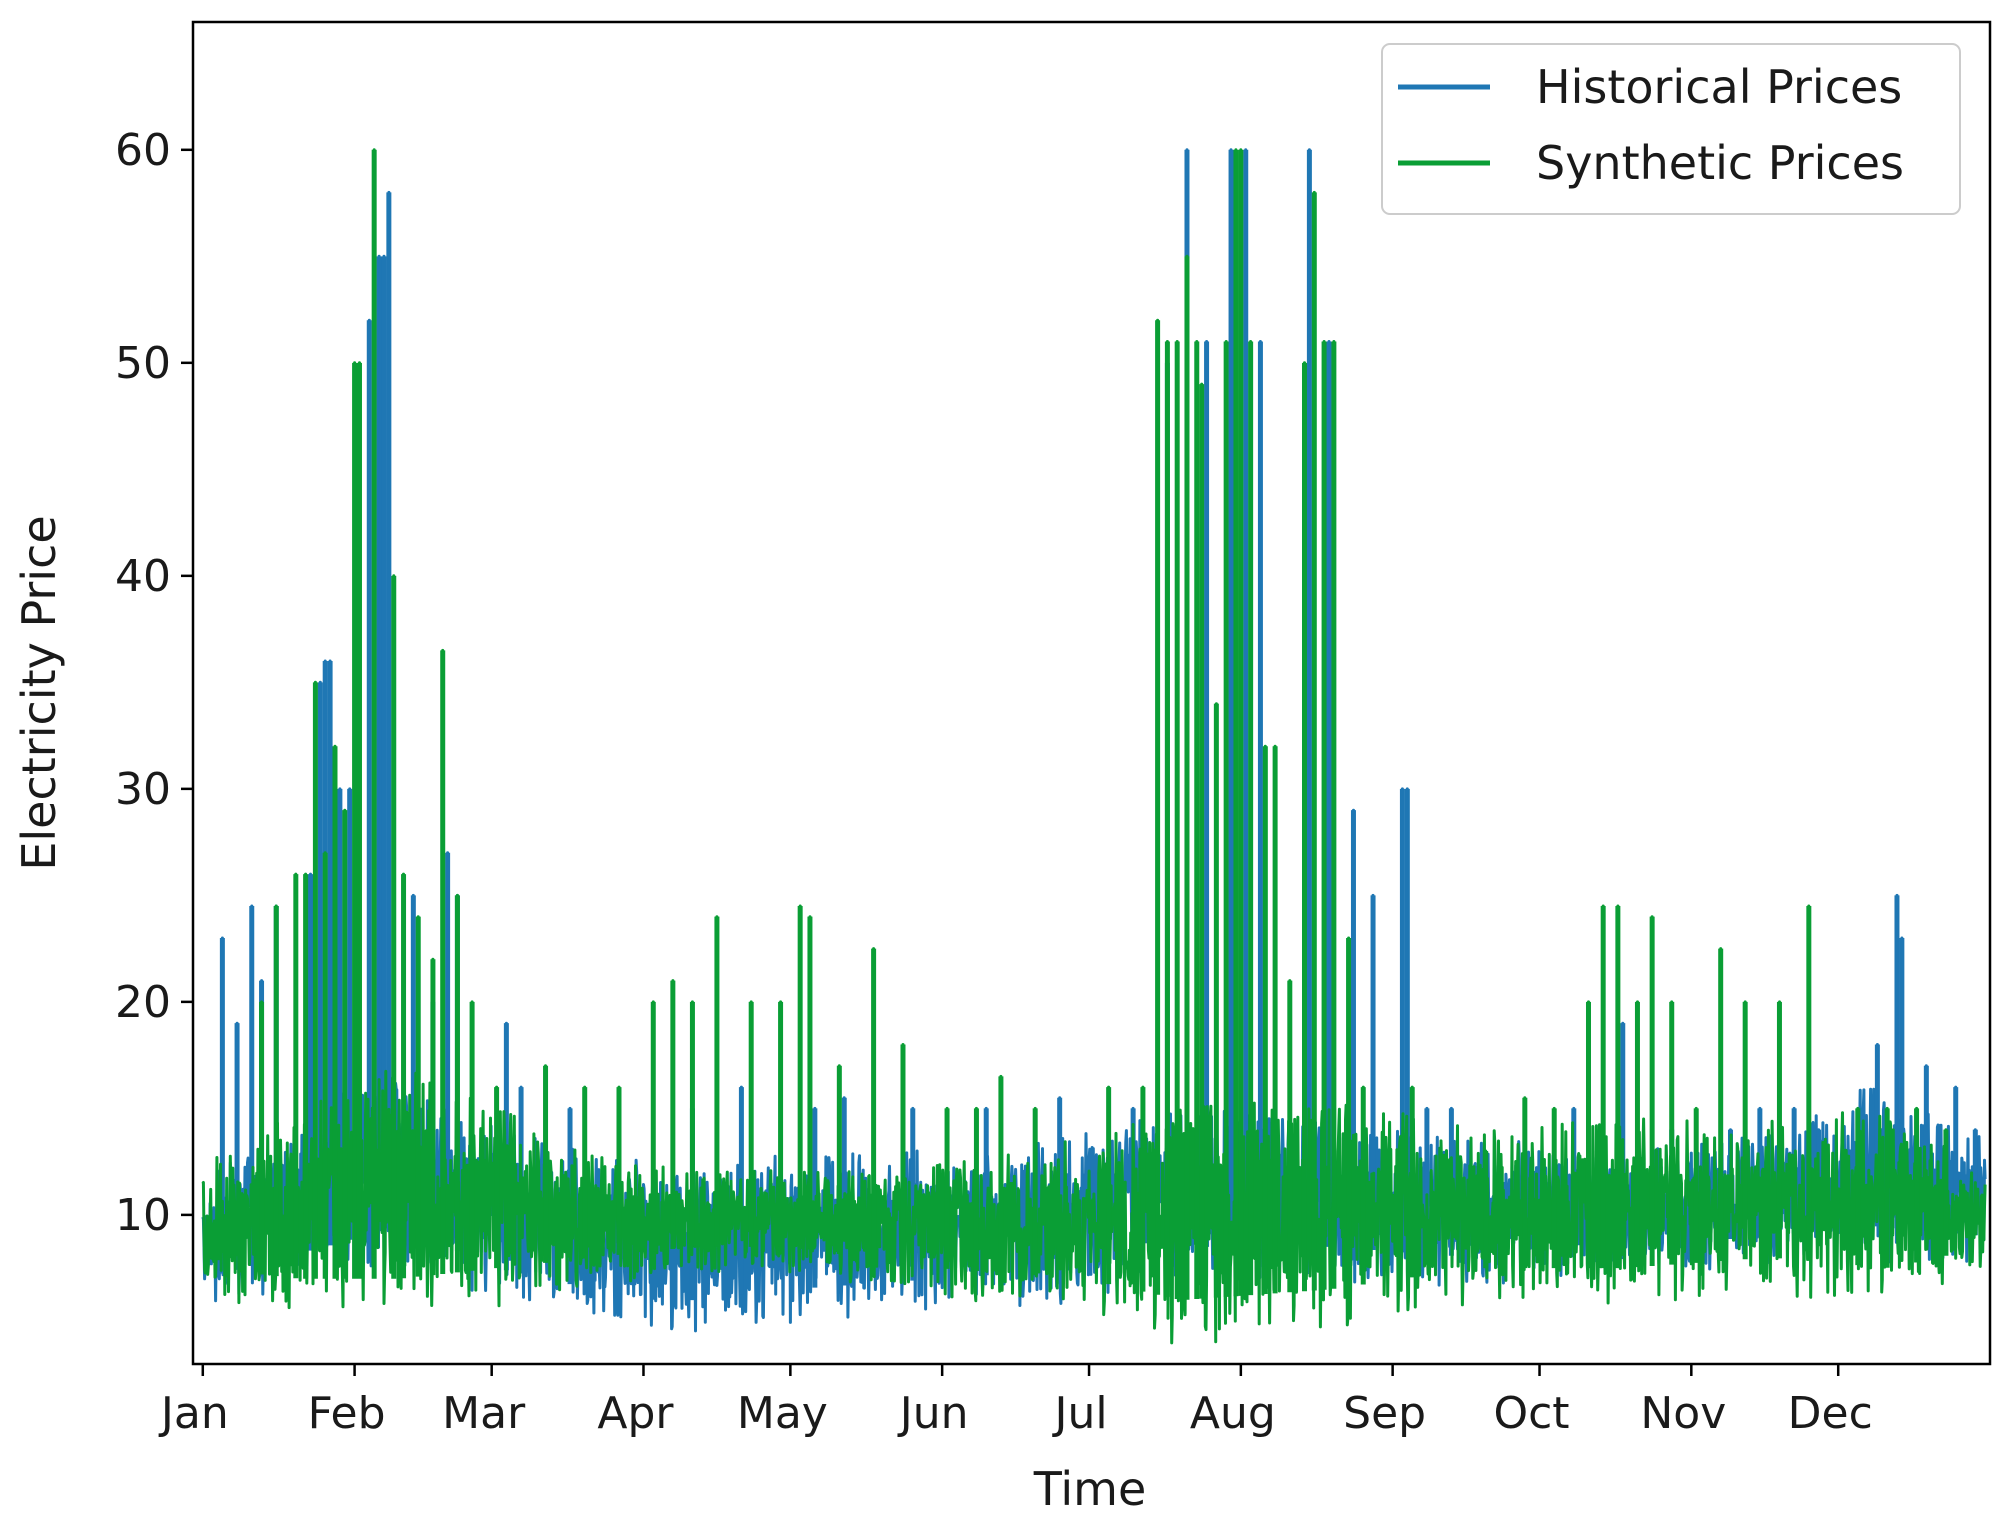 The height and width of the screenshot is (1530, 2000). Describe the element at coordinates (347, 1413) in the screenshot. I see `x-tick-label: Feb` at that location.